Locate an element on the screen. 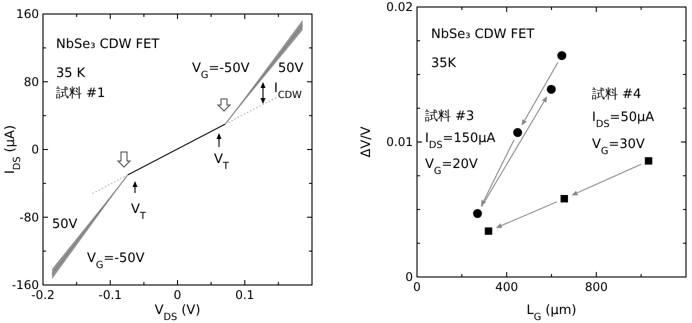 This screenshot has height=323, width=692. annotation: 35 K is located at coordinates (71, 73).